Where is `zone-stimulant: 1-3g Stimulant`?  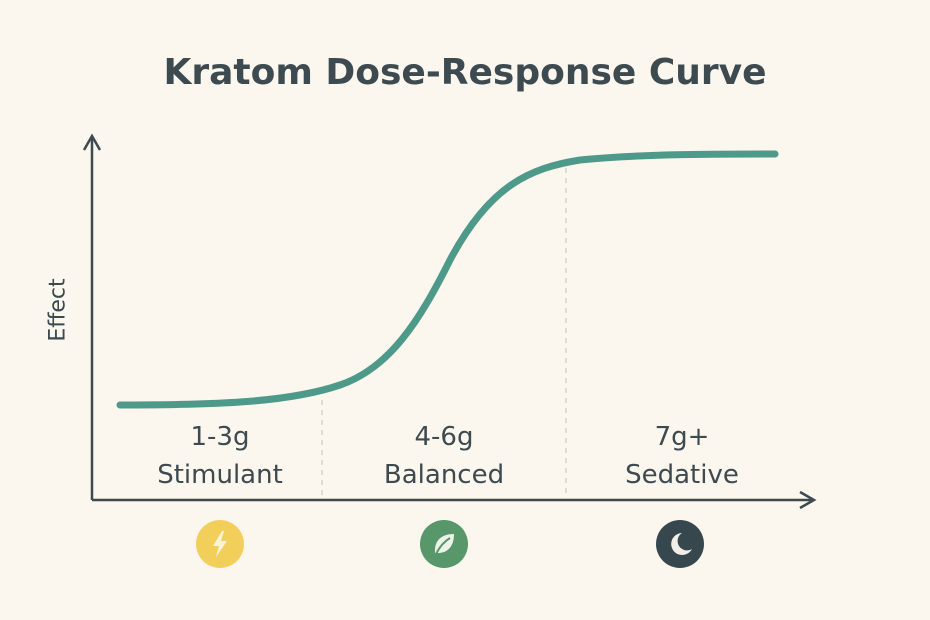
zone-stimulant: 1-3g Stimulant is located at coordinates (220, 456).